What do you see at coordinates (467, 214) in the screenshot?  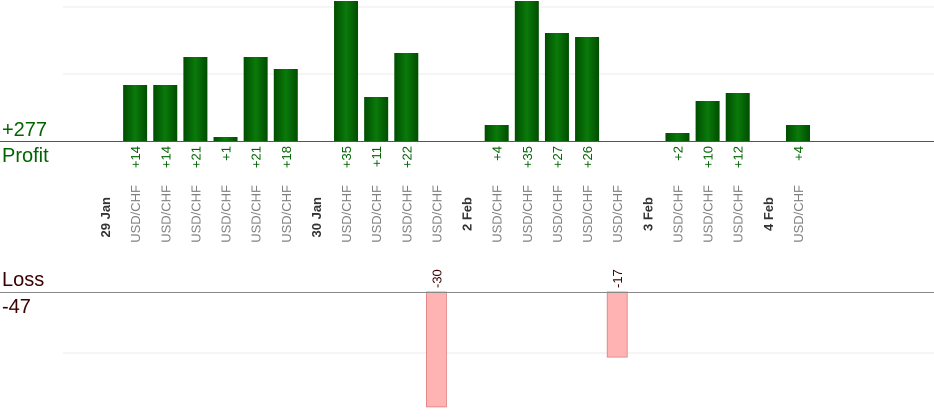 I see `date-label: 2 Feb` at bounding box center [467, 214].